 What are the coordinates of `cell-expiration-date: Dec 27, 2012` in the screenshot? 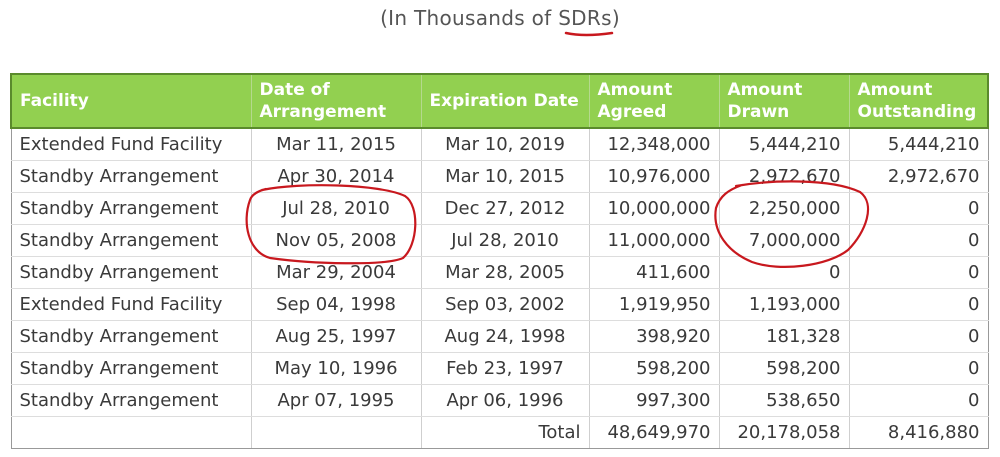 It's located at (505, 208).